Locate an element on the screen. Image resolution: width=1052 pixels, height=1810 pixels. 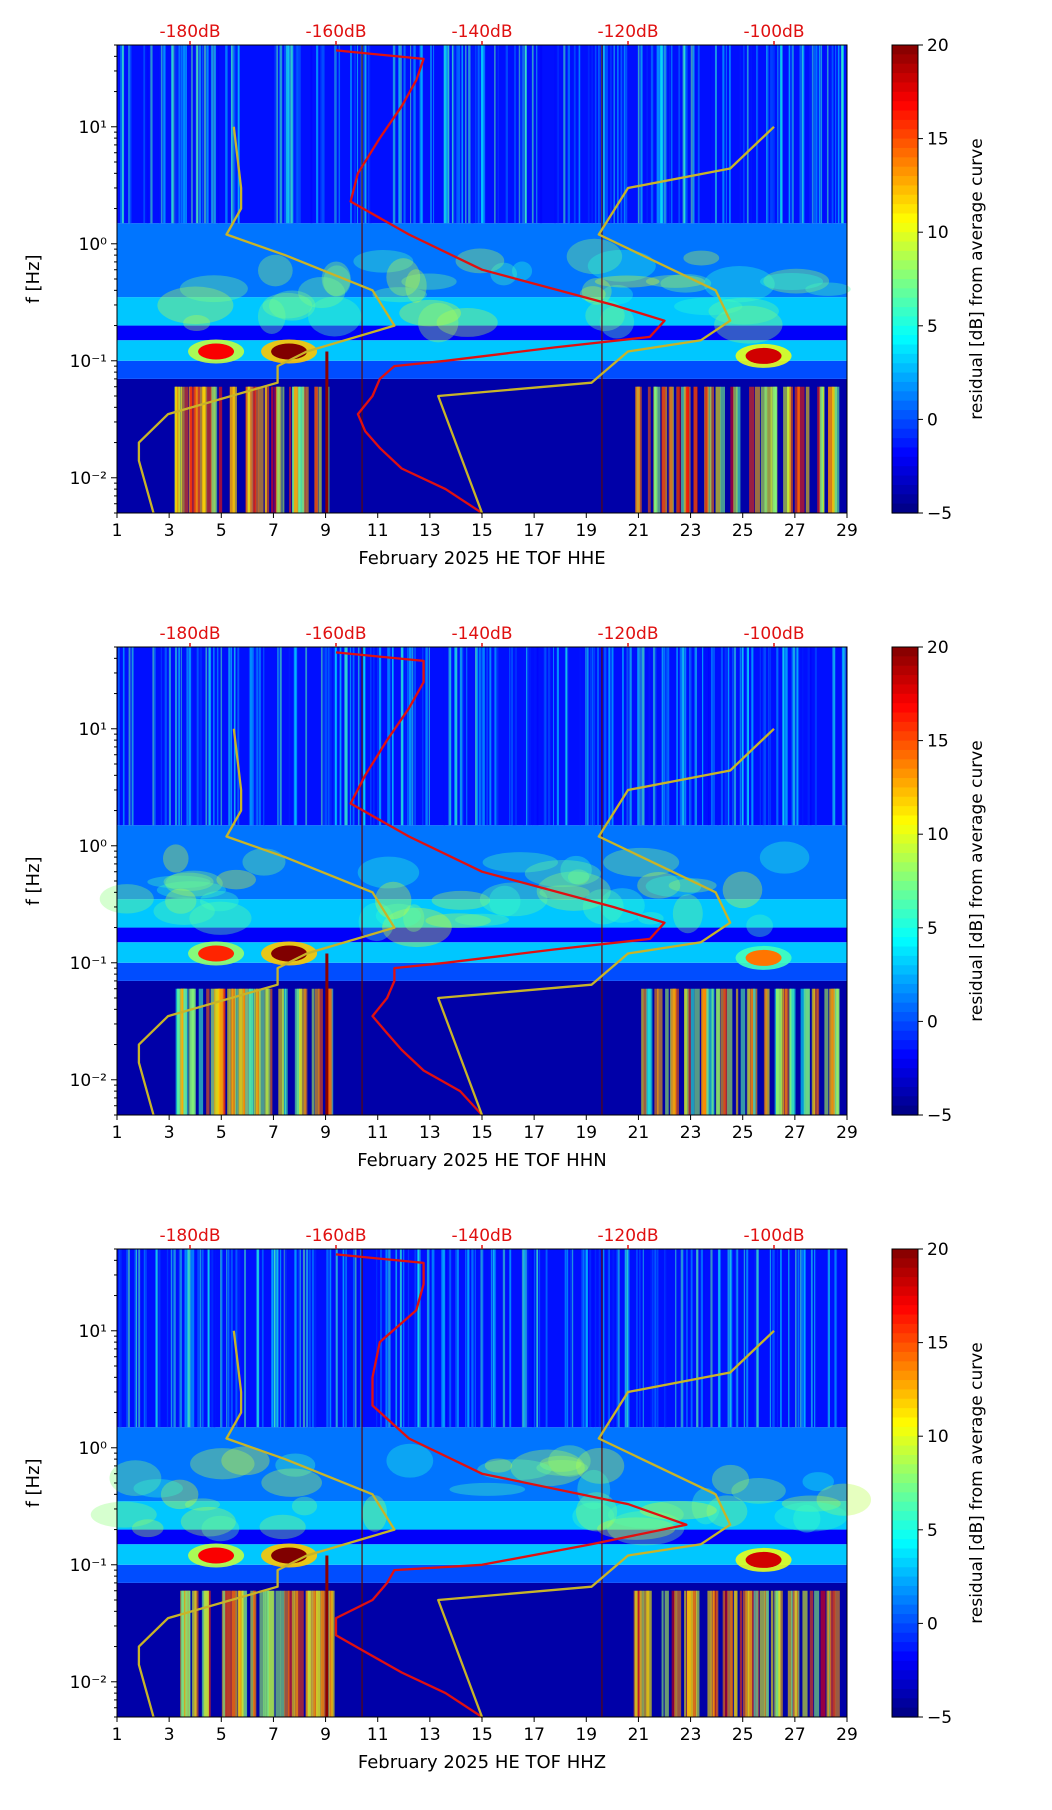
colorbar-tick-label: 5 is located at coordinates (932, 929).